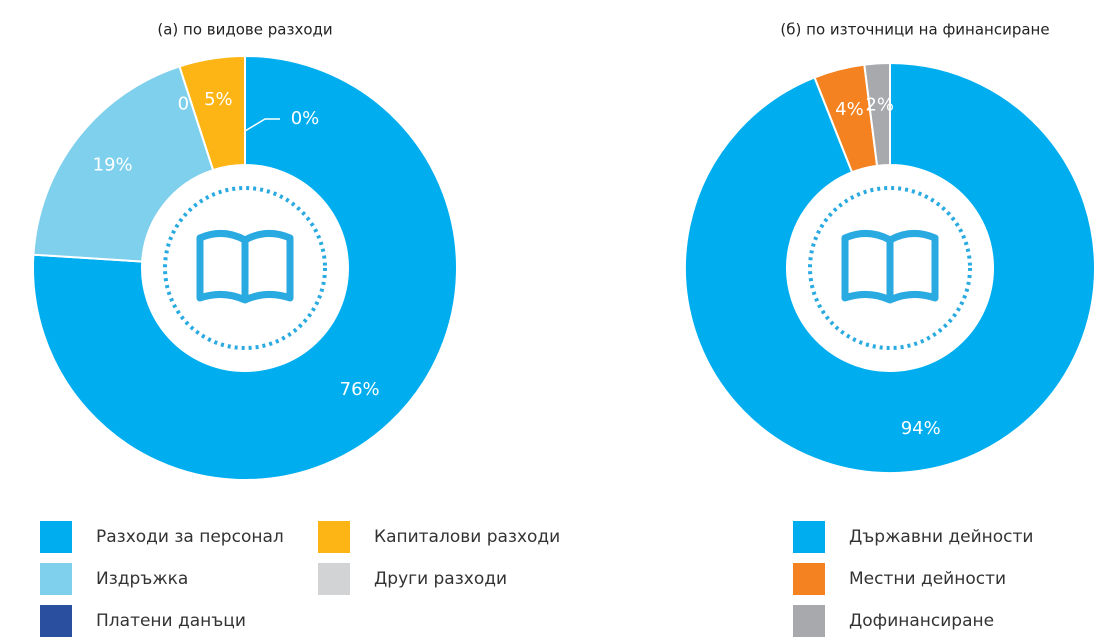 This screenshot has height=642, width=1098. Describe the element at coordinates (849, 109) in the screenshot. I see `data-label: 4%` at that location.